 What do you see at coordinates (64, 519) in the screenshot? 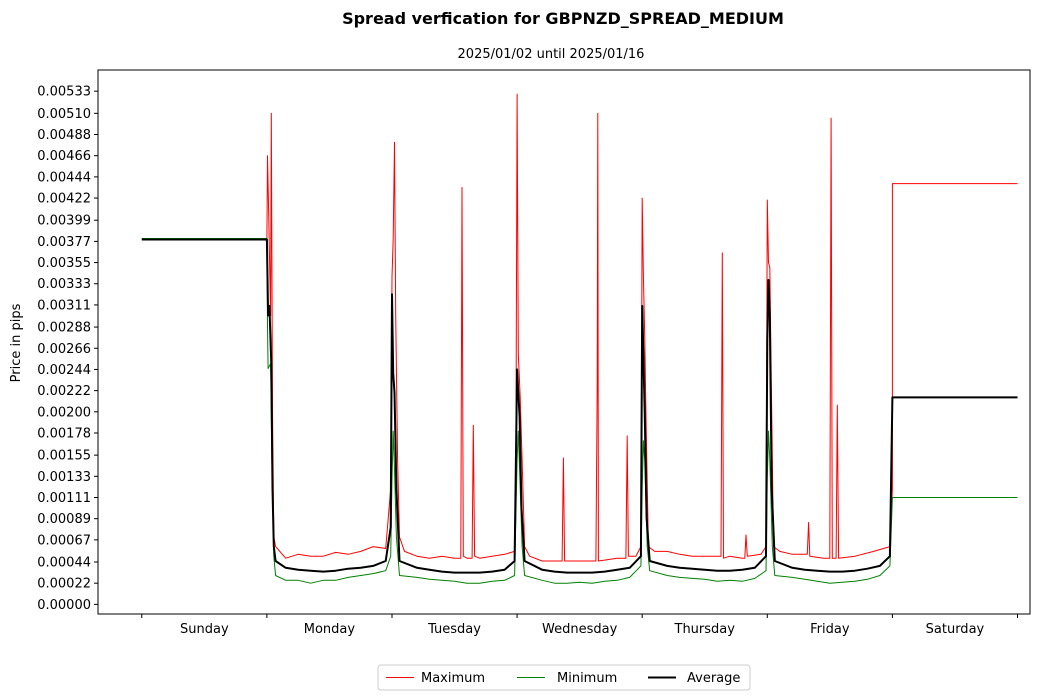
I see `y-tick-label-4: 0.00089` at bounding box center [64, 519].